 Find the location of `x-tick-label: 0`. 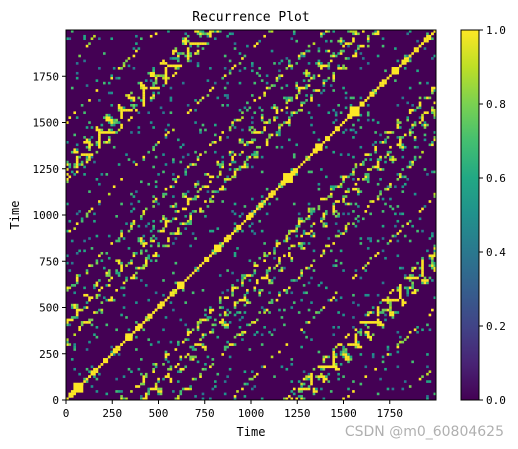

x-tick-label: 0 is located at coordinates (66, 413).